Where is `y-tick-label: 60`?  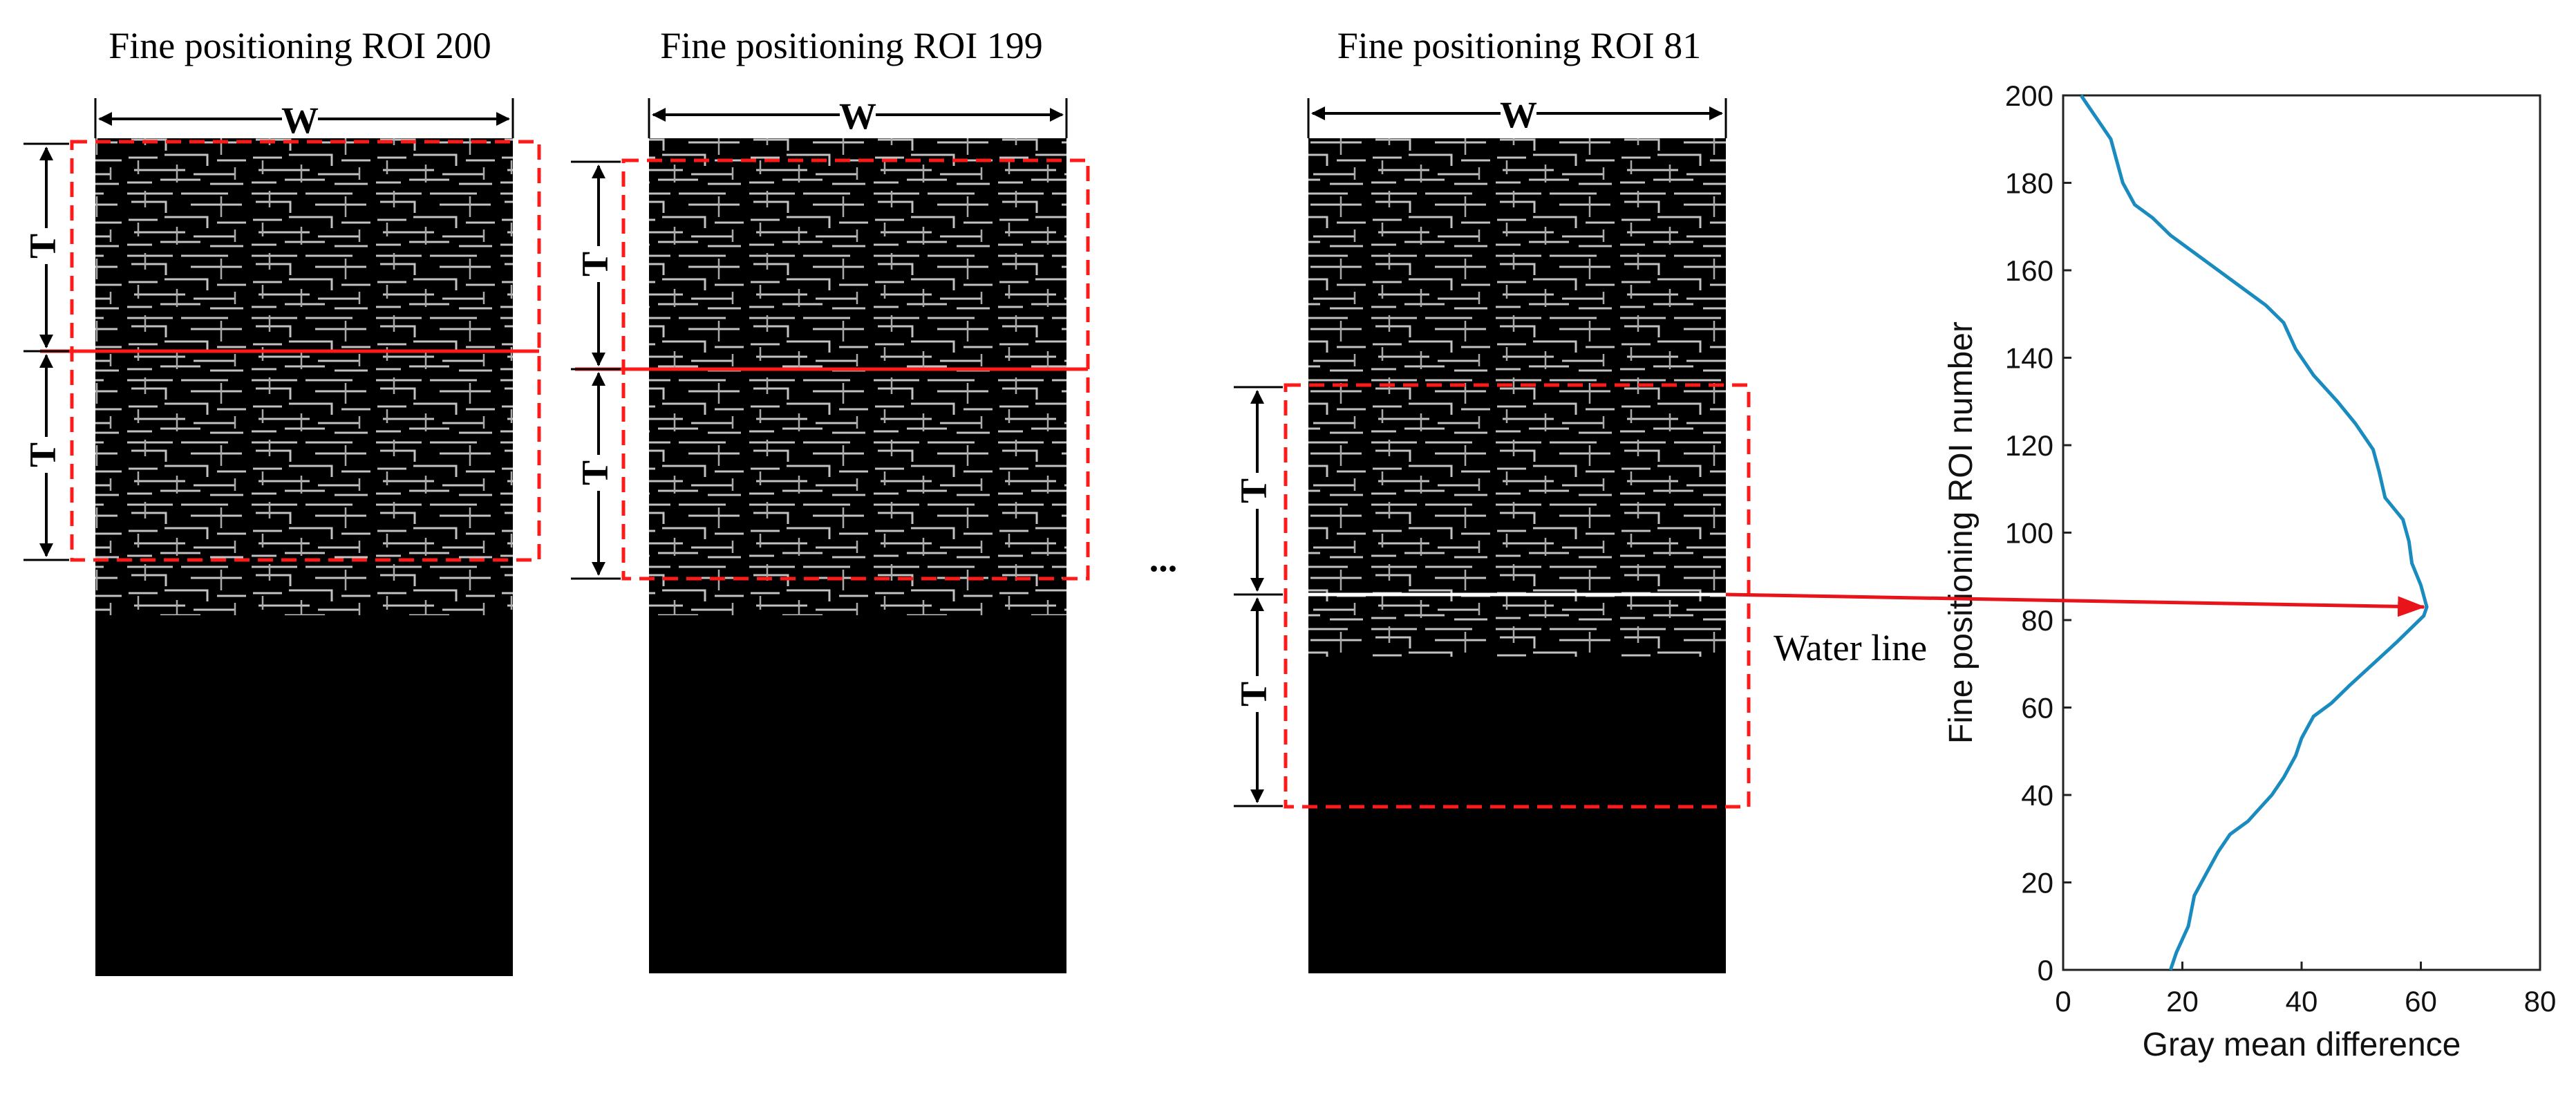
y-tick-label: 60 is located at coordinates (2037, 708).